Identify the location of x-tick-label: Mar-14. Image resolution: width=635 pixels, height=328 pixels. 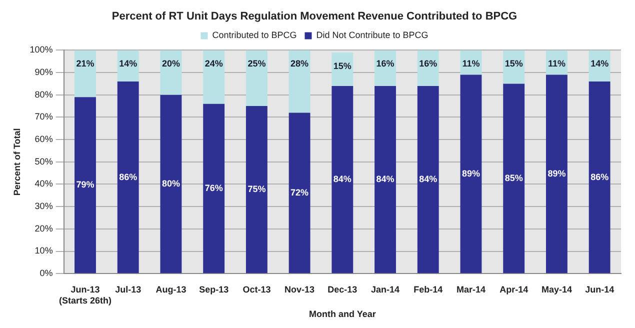
(471, 289).